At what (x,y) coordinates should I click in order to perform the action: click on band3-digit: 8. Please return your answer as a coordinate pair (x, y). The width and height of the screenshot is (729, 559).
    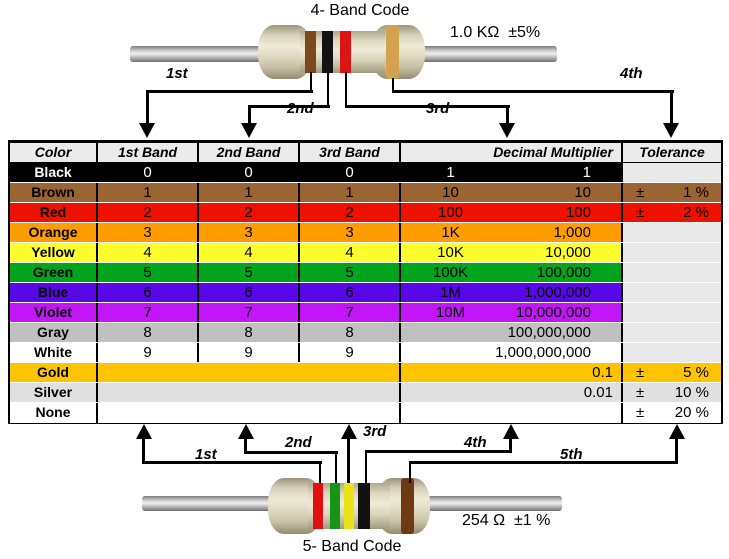
    Looking at the image, I should click on (350, 332).